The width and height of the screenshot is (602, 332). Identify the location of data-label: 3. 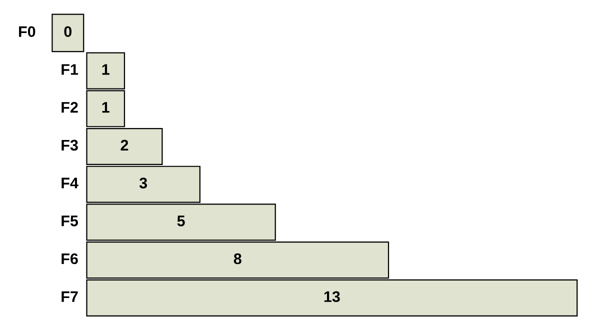
(143, 183).